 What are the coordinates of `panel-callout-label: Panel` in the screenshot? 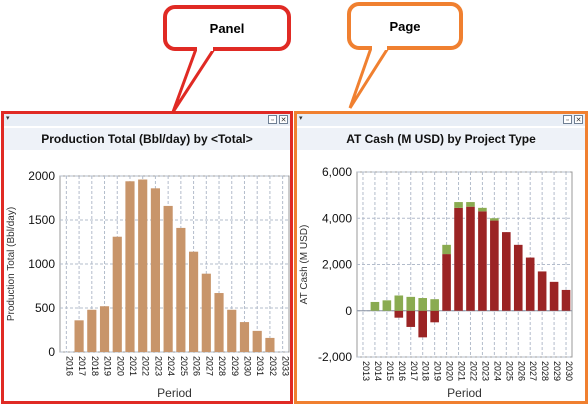 It's located at (227, 28).